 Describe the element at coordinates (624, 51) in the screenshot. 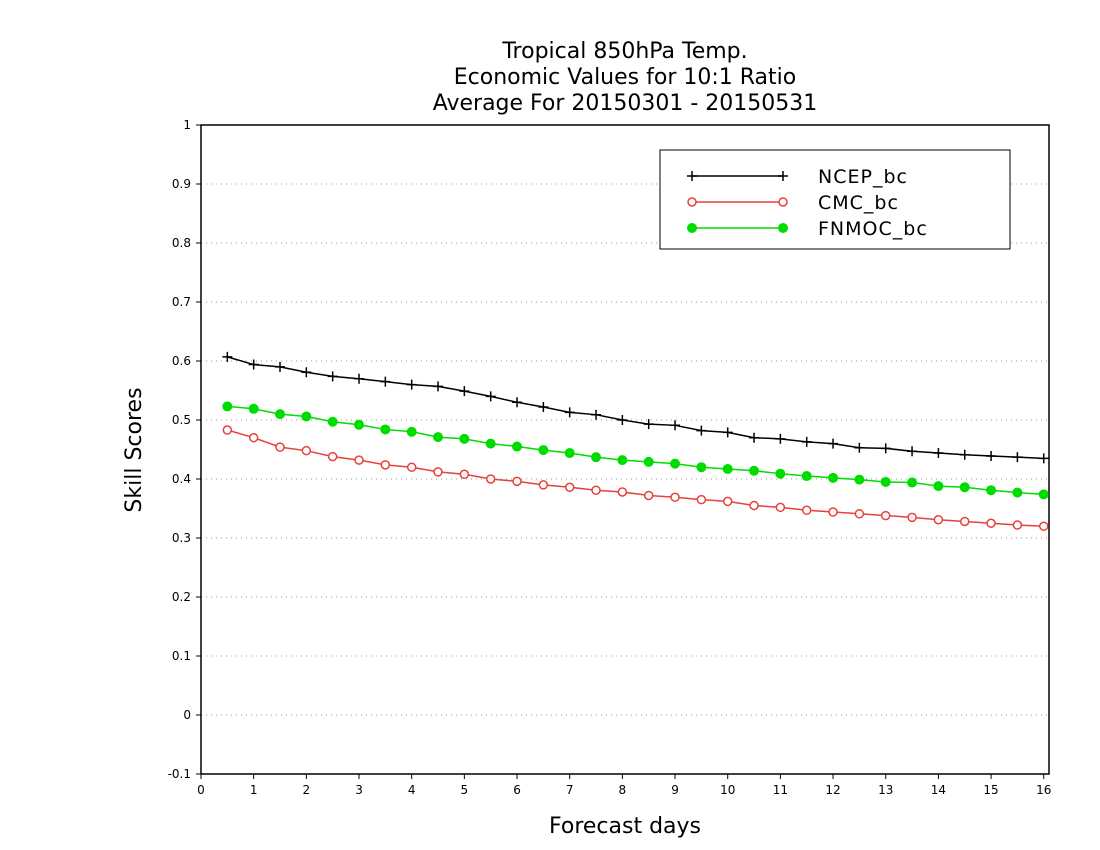

I see `chart-title-line-1: Tropical 850hPa Temp.` at that location.